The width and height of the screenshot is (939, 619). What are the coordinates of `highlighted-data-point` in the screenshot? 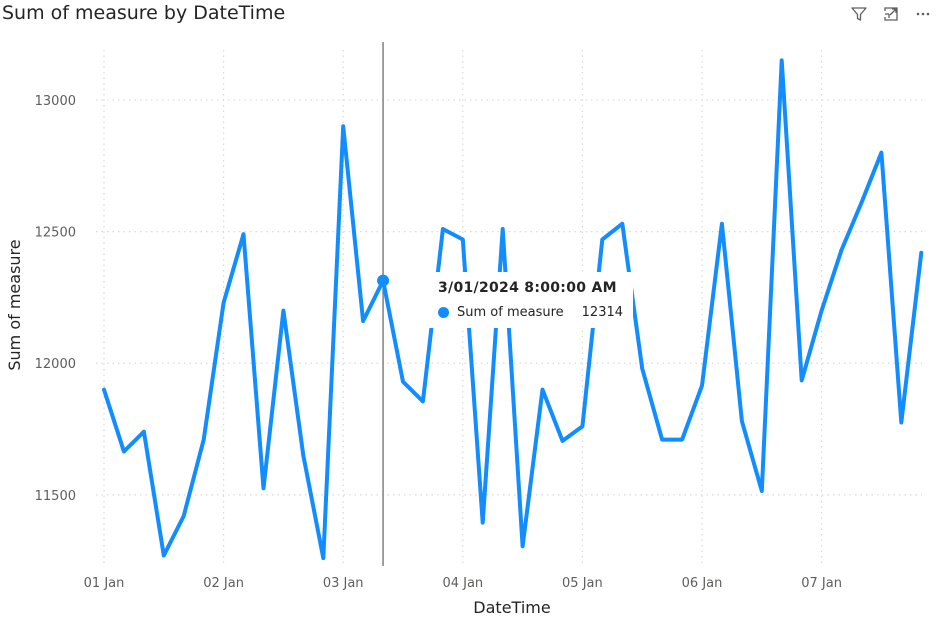 It's located at (383, 280).